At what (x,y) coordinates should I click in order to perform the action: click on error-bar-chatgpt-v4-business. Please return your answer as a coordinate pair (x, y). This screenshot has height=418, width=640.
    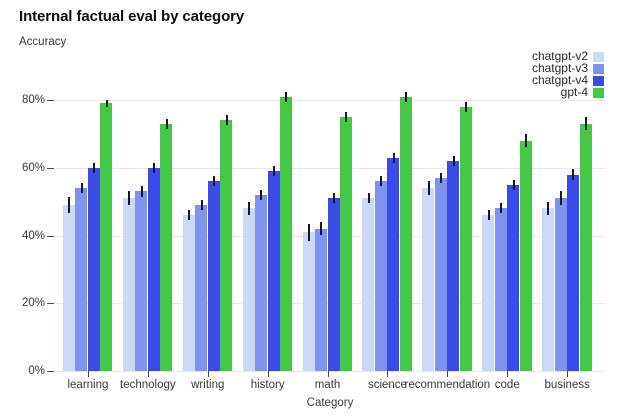
    Looking at the image, I should click on (573, 174).